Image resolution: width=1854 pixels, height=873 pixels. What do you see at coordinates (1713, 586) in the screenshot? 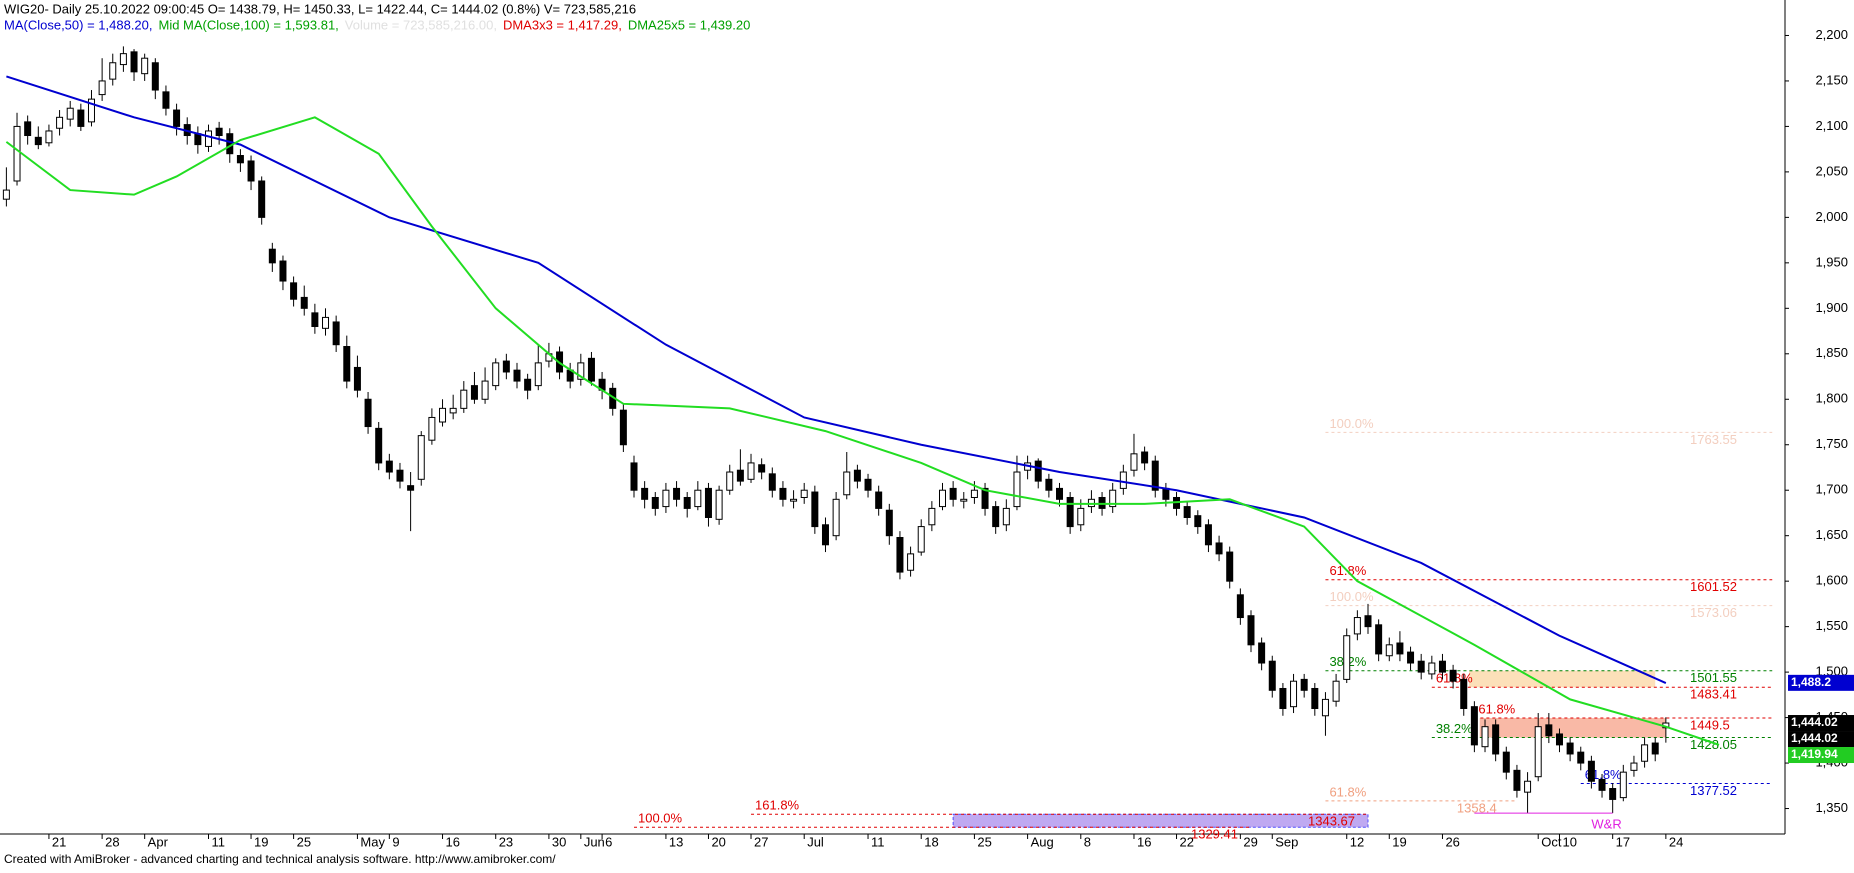
I see `level-price: 1601.52` at bounding box center [1713, 586].